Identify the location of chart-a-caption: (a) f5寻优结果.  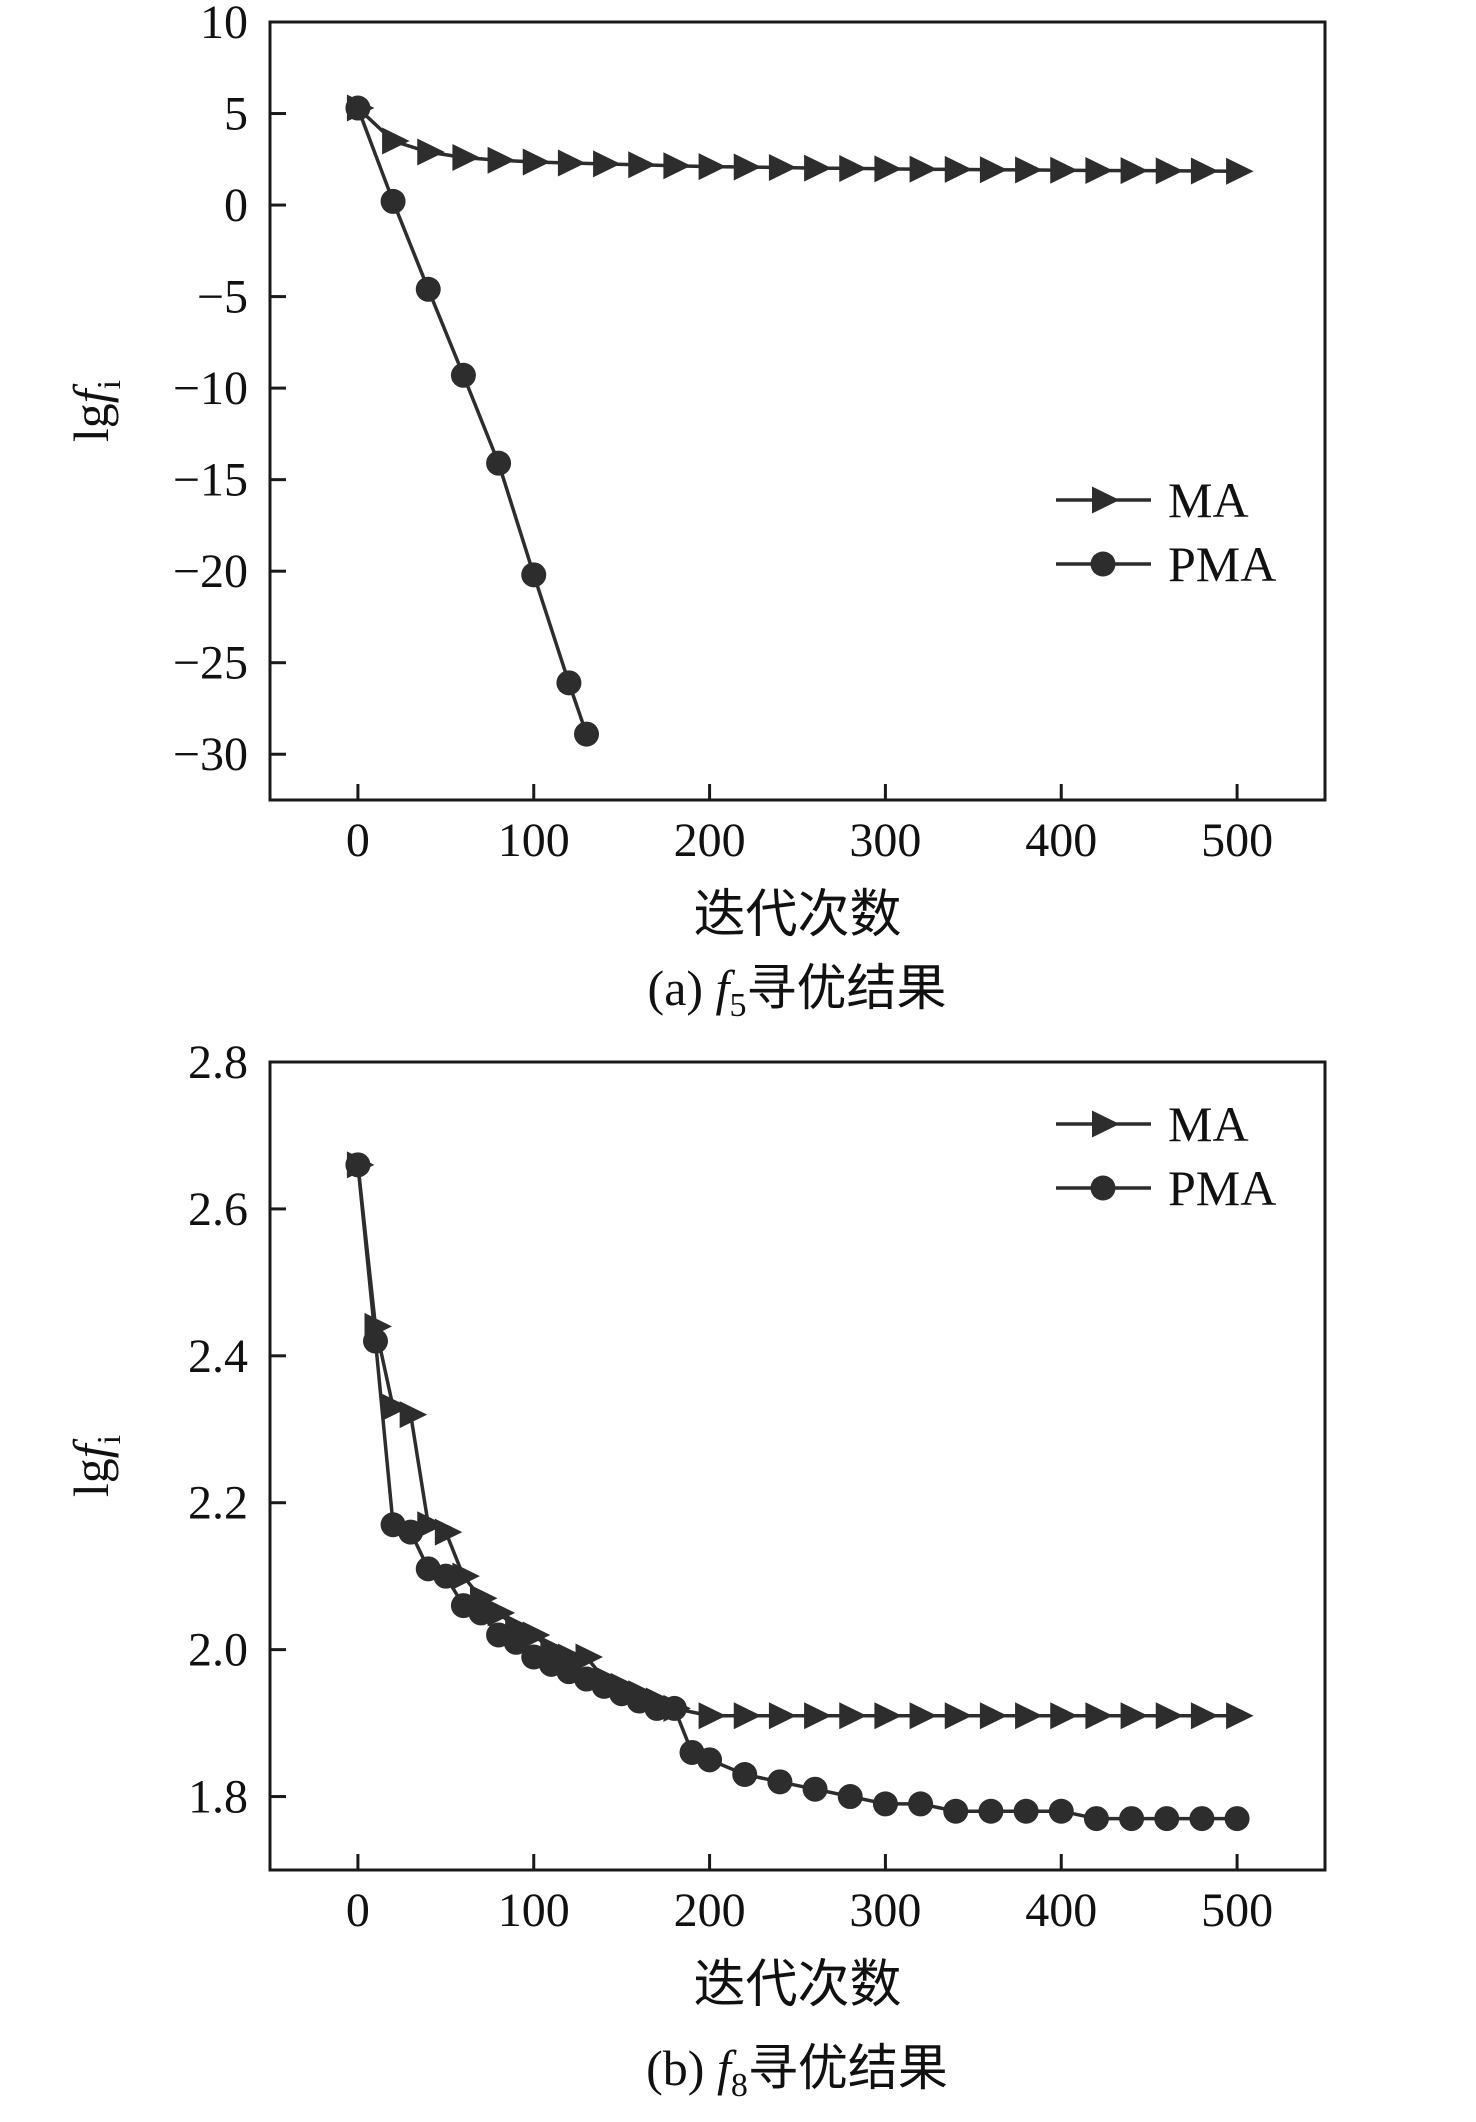
(738, 992).